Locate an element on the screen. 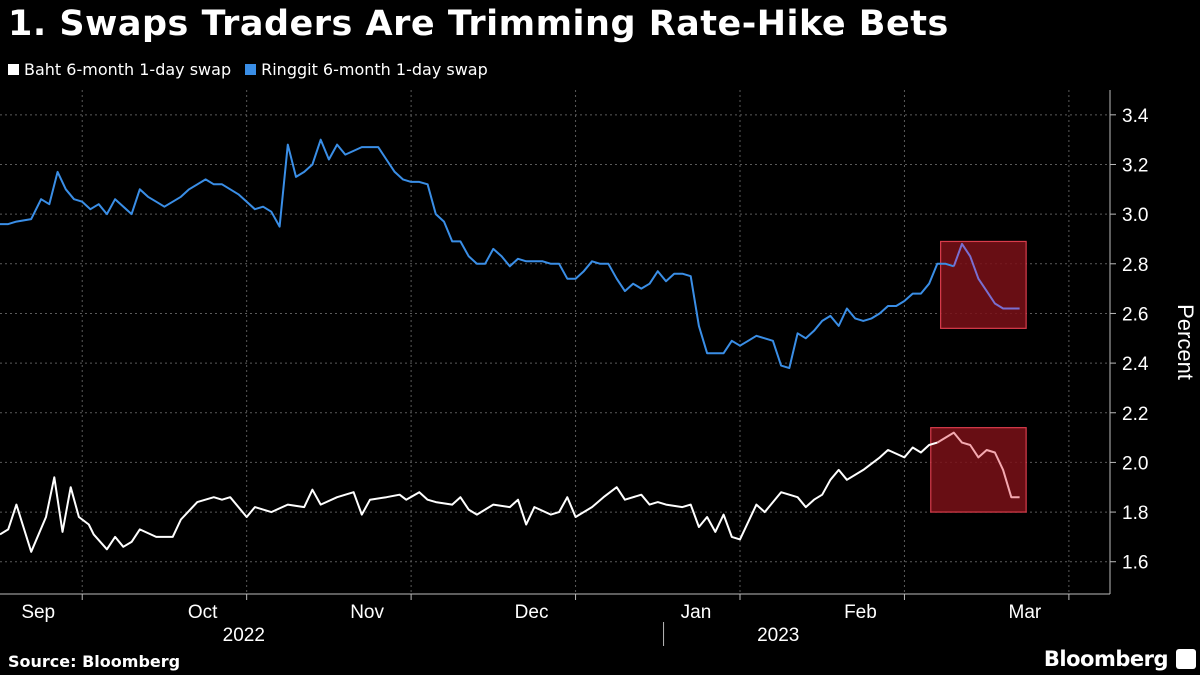 The image size is (1200, 675). legend-label-ringgit: Ringgit 6-month 1-day swap is located at coordinates (374, 69).